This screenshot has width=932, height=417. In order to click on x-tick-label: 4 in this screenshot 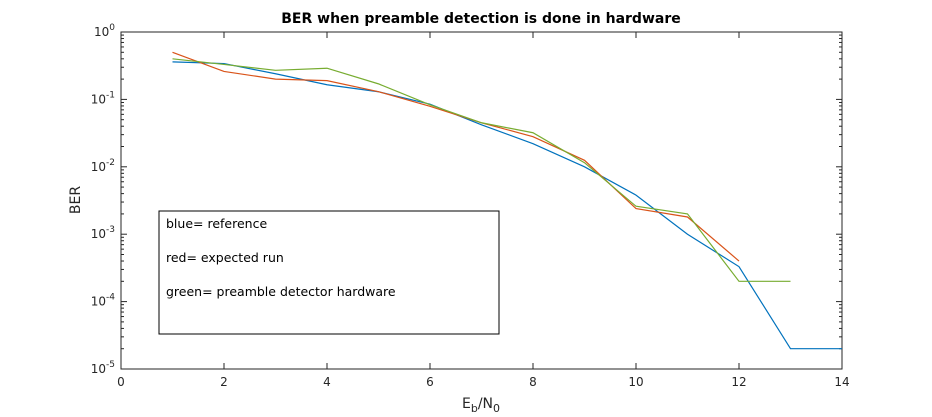, I will do `click(327, 382)`.